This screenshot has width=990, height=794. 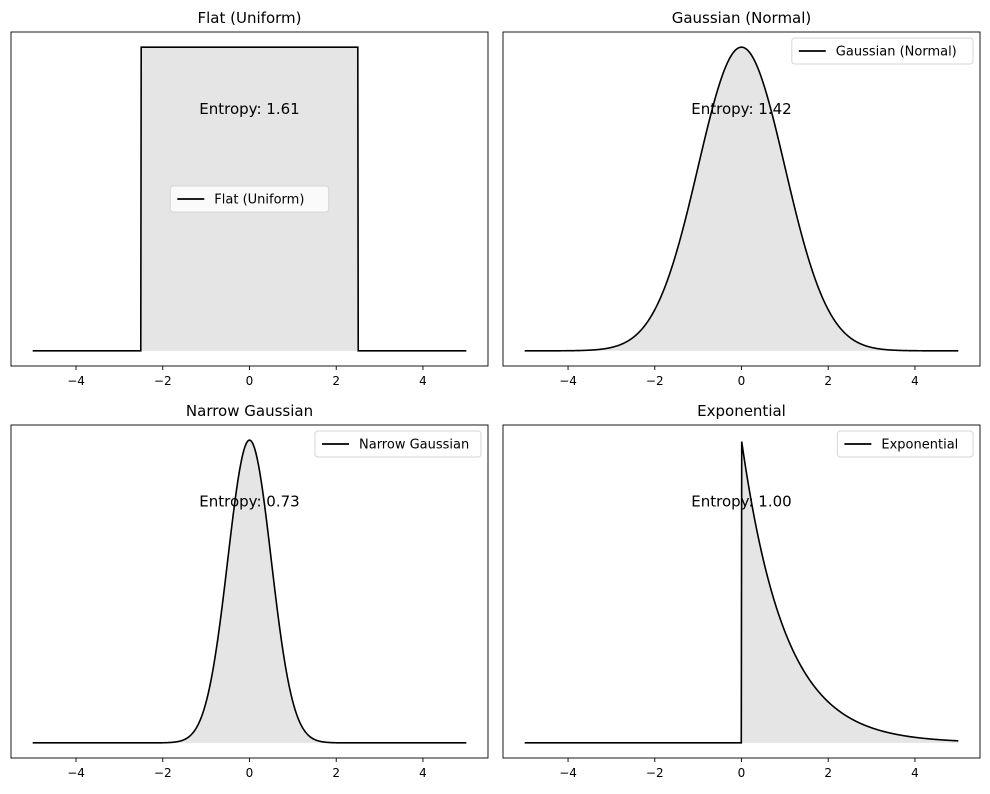 What do you see at coordinates (919, 445) in the screenshot?
I see `legend-label: Exponential` at bounding box center [919, 445].